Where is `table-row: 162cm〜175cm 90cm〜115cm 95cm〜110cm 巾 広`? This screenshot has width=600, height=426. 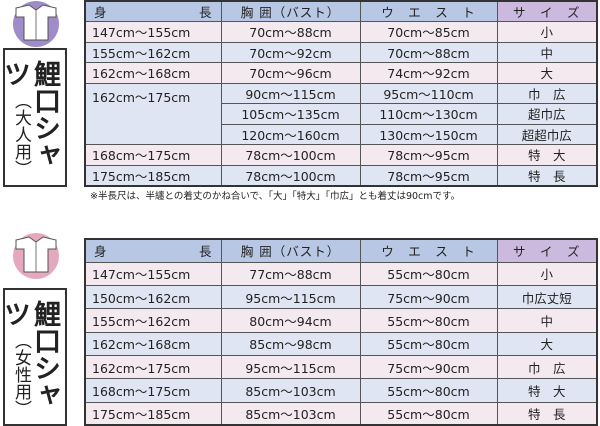 table-row: 162cm〜175cm 90cm〜115cm 95cm〜110cm 巾 広 is located at coordinates (341, 113).